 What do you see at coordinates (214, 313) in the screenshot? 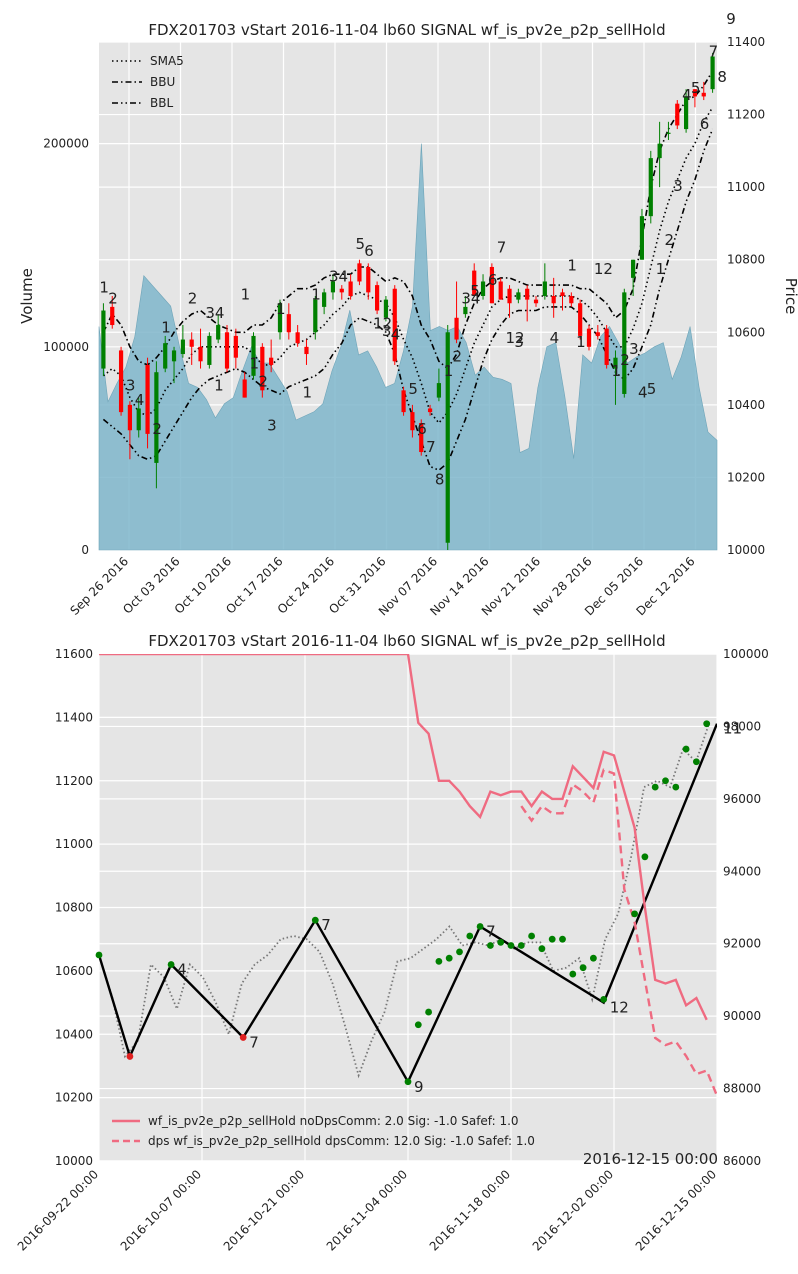
I see `candle-count-label: 34` at bounding box center [214, 313].